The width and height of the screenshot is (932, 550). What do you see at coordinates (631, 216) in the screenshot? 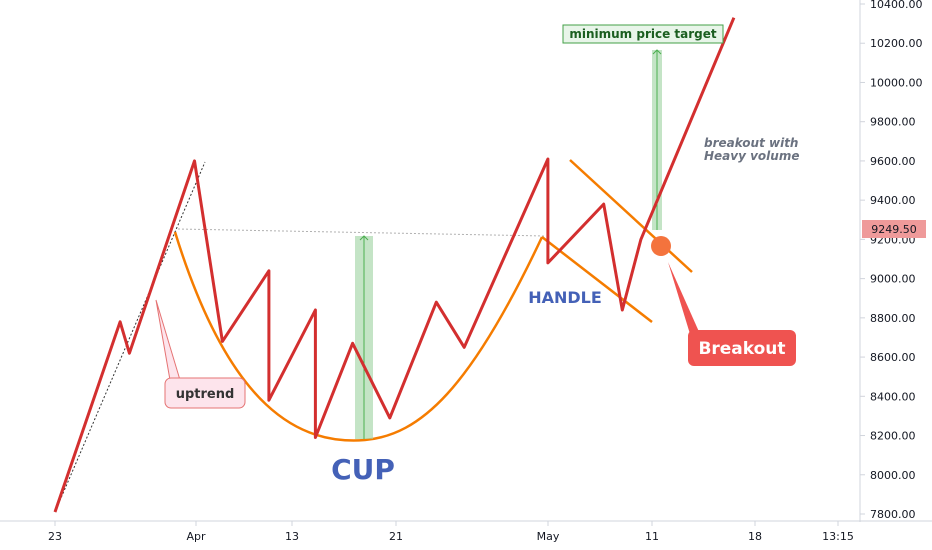
I see `handle-upper-line` at bounding box center [631, 216].